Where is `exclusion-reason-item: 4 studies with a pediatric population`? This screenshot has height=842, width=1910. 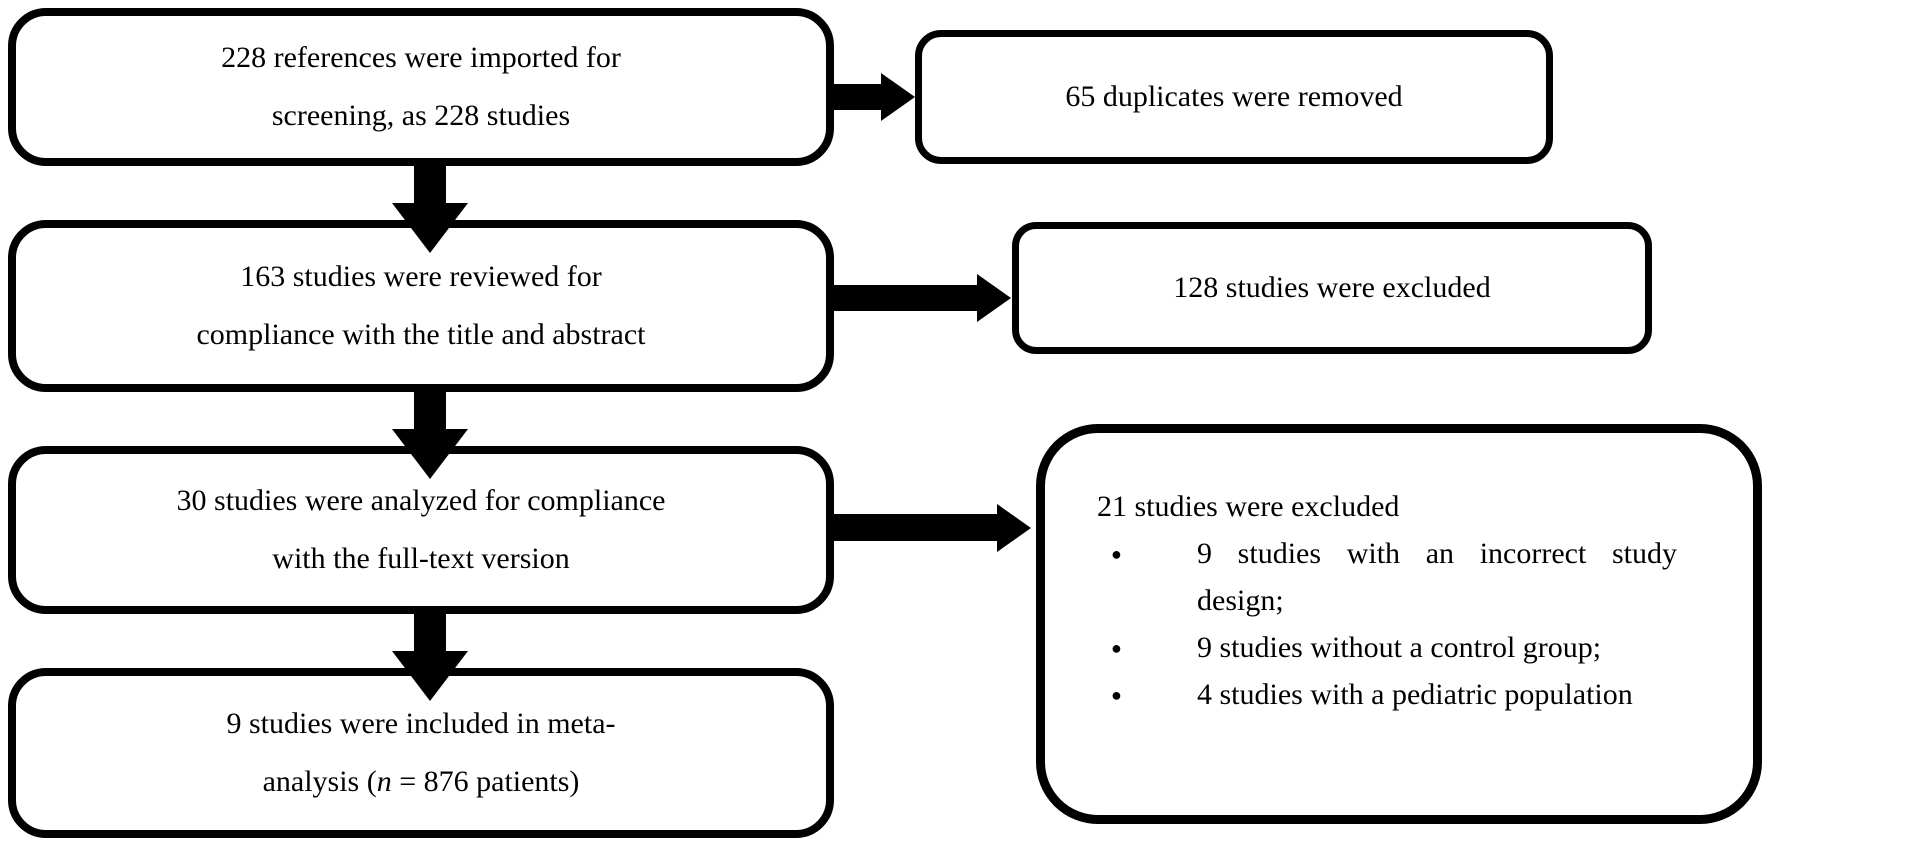
exclusion-reason-item: 4 studies with a pediatric population is located at coordinates (1387, 695).